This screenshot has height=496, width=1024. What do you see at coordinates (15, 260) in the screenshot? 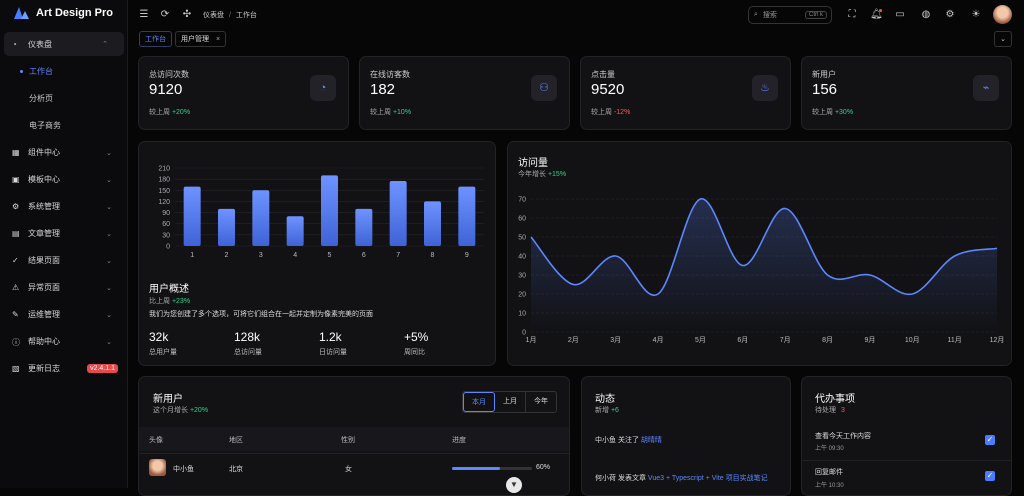
I see `check-circle-icon: ✓` at bounding box center [15, 260].